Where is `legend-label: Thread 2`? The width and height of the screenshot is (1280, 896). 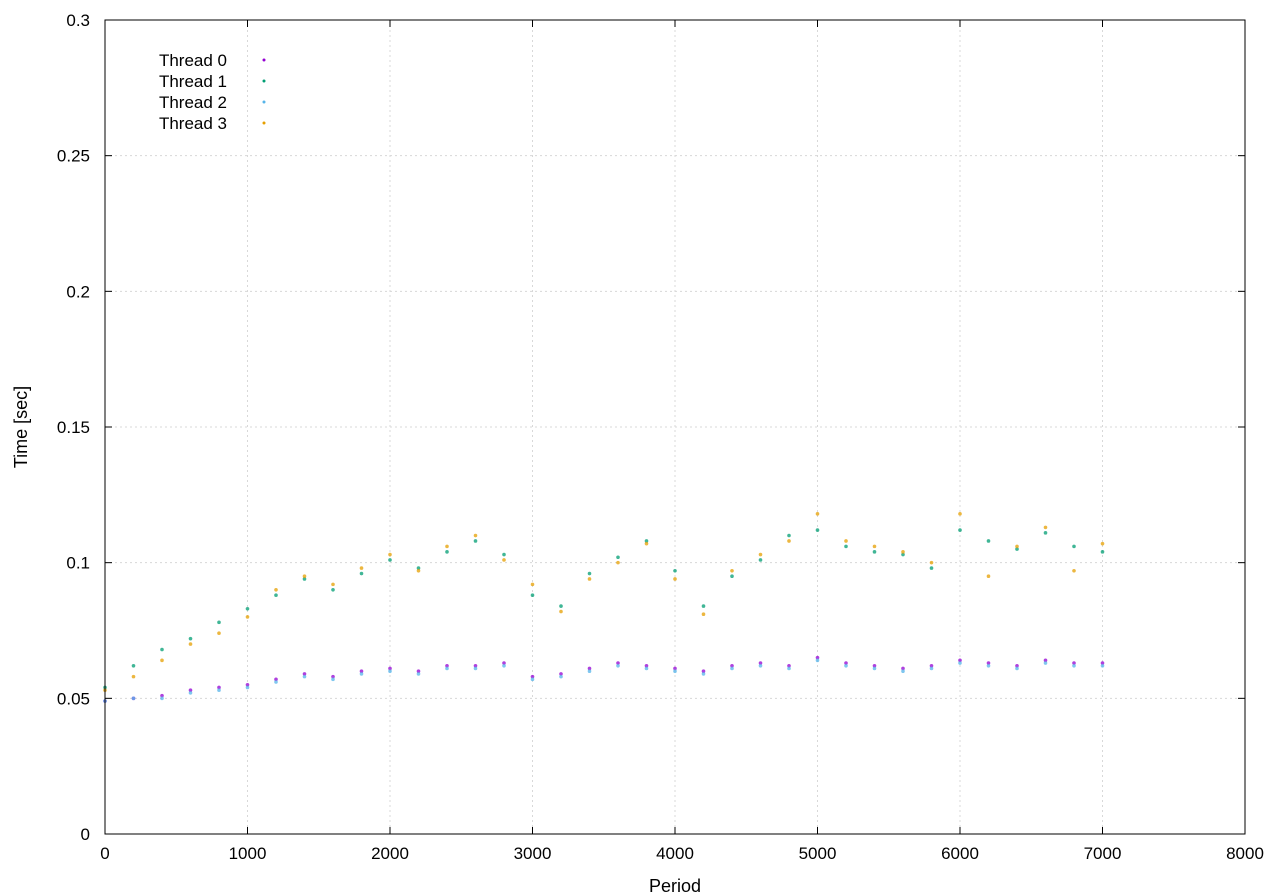 legend-label: Thread 2 is located at coordinates (193, 102).